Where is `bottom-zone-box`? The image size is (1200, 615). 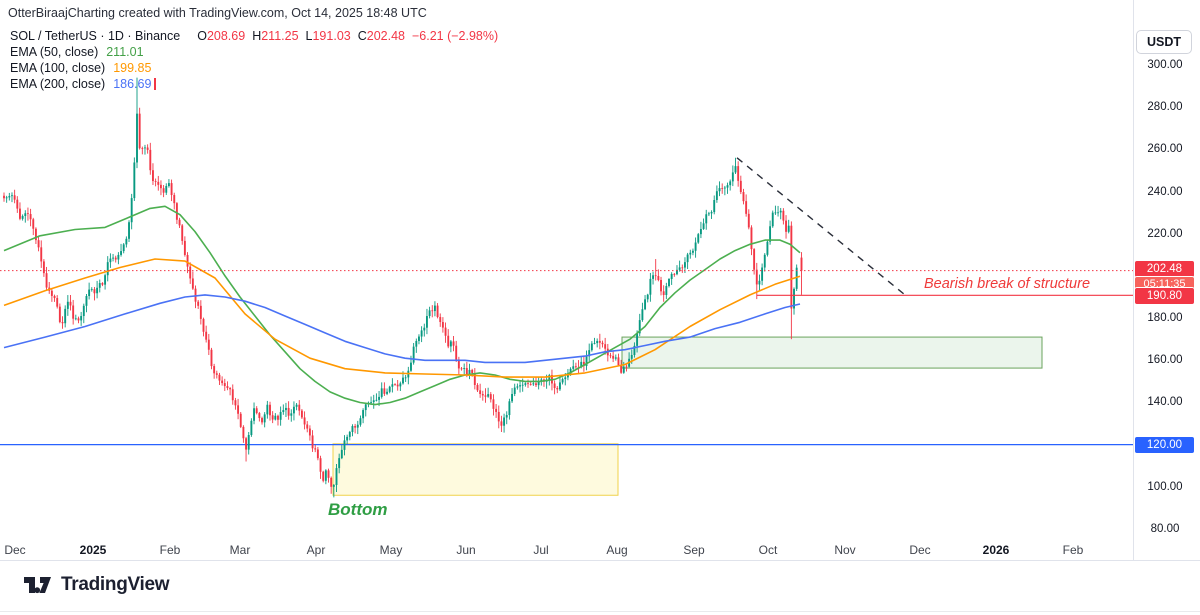 bottom-zone-box is located at coordinates (475, 469).